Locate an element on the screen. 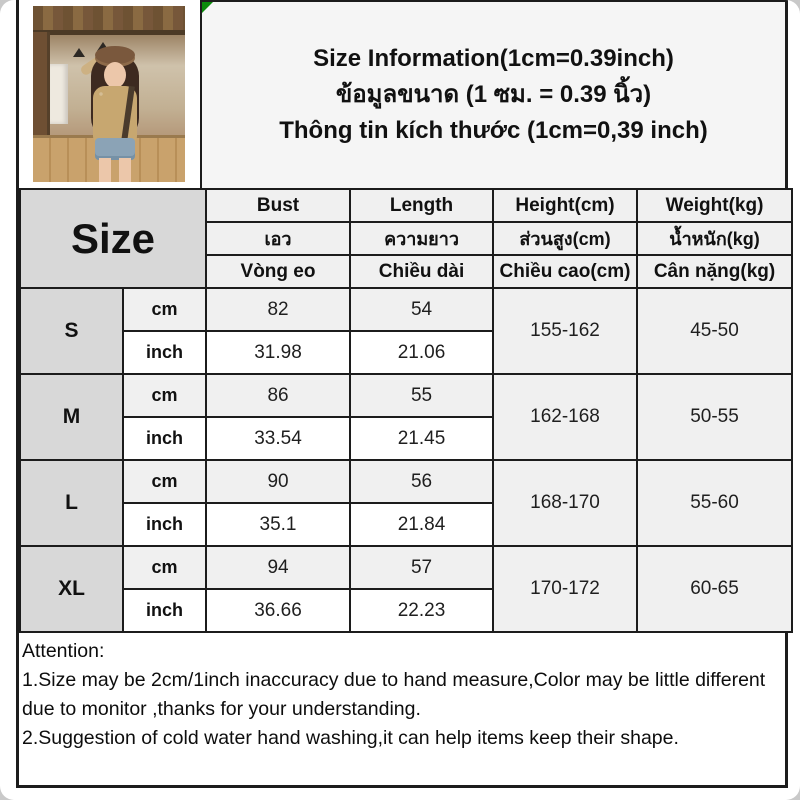 The image size is (800, 800). size-s-label: S is located at coordinates (71, 331).